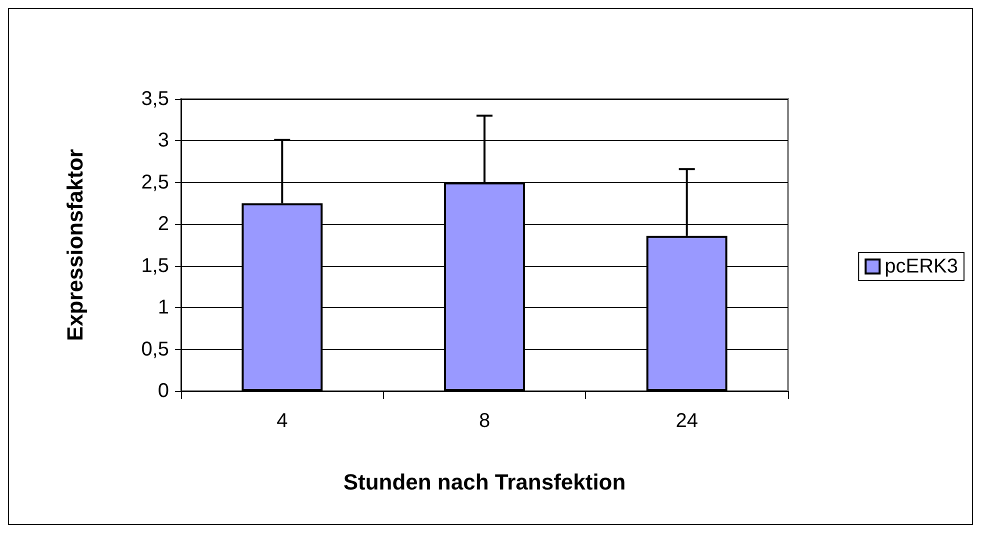  Describe the element at coordinates (75, 244) in the screenshot. I see `y-axis-title: Expressionsfaktor` at that location.